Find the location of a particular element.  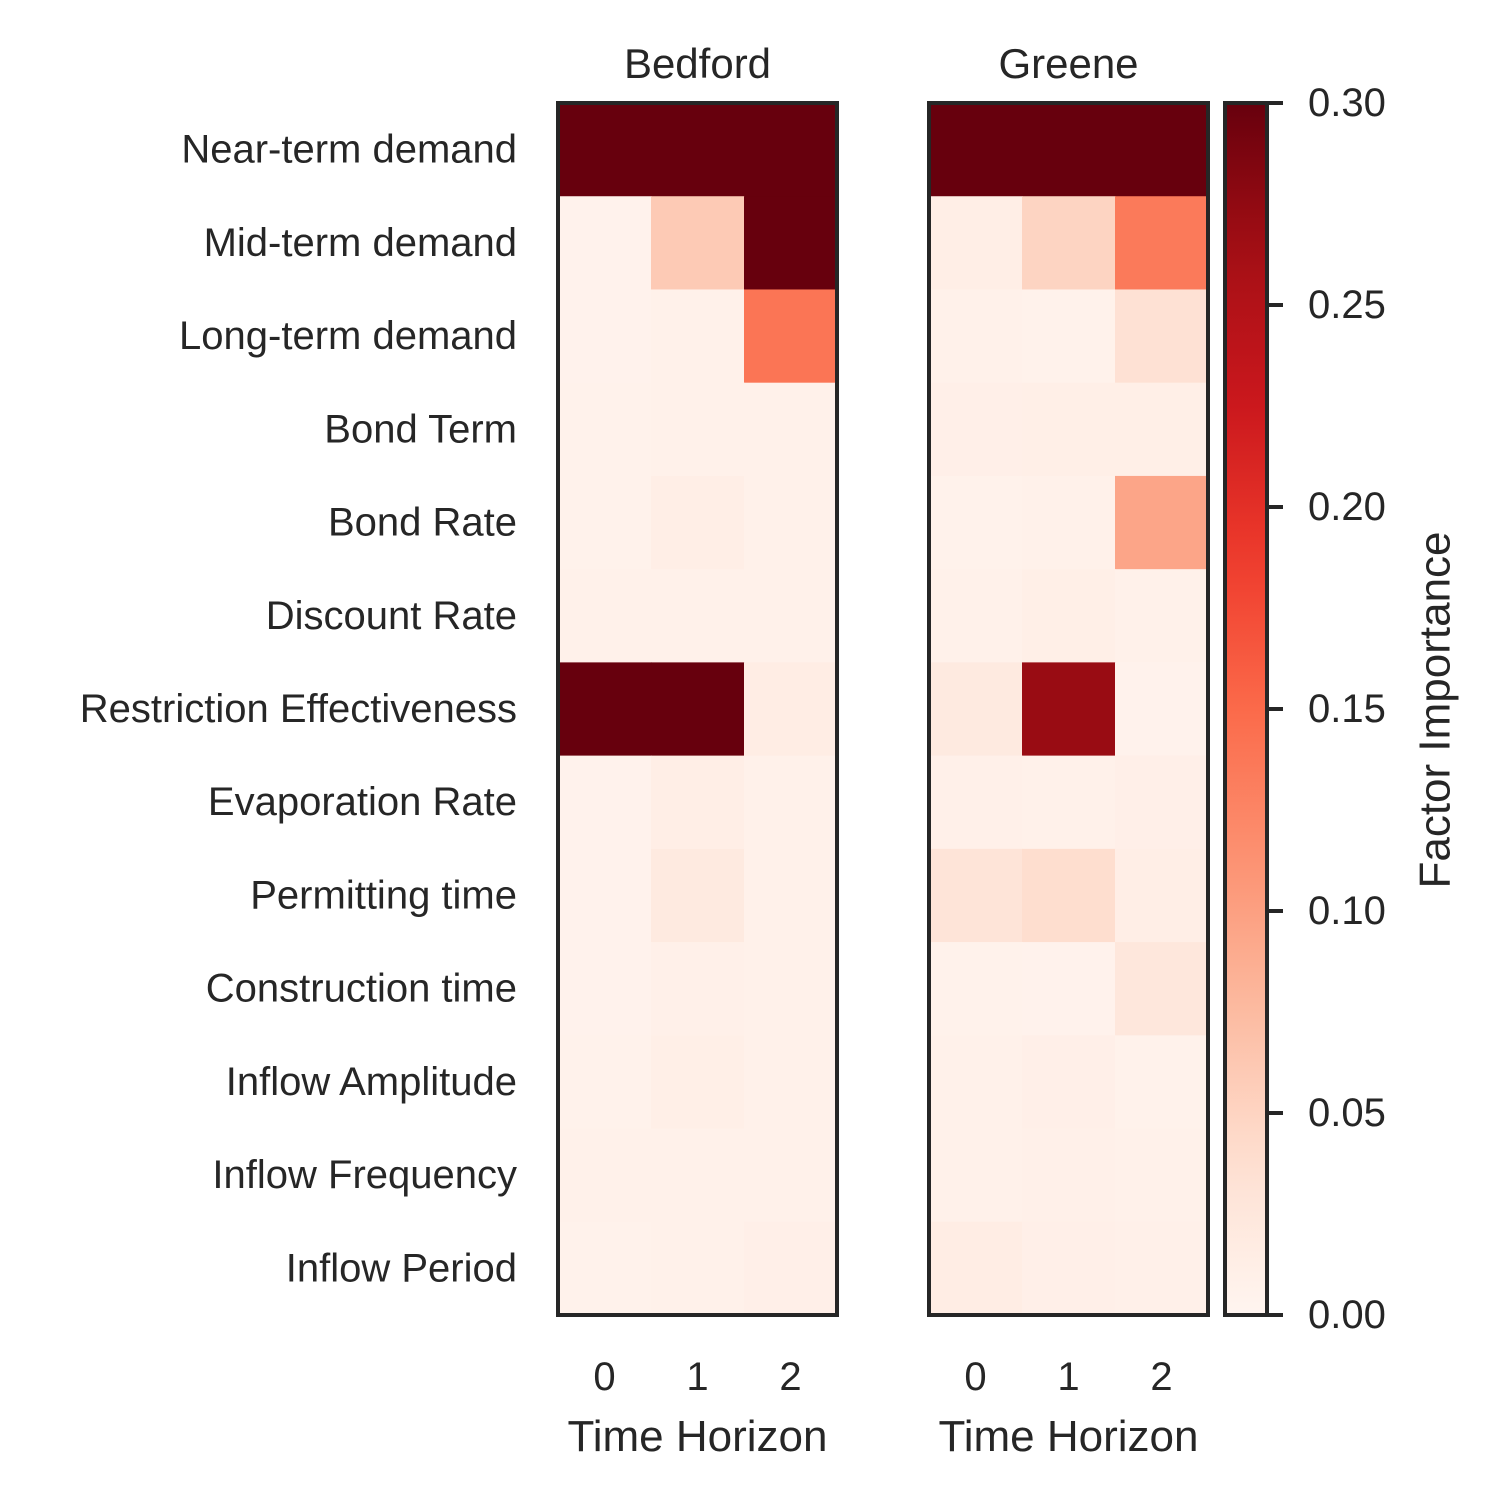

colorbar-gradient is located at coordinates (1246, 709).